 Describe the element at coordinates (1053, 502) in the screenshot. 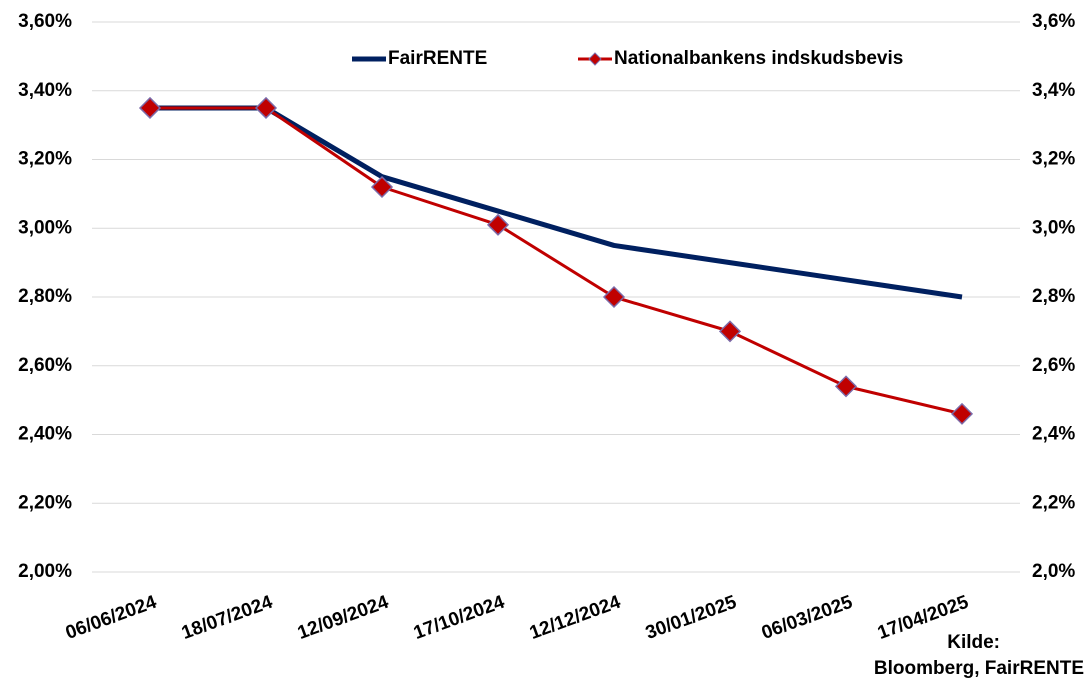

I see `y2-tick-label: 2,2%` at that location.